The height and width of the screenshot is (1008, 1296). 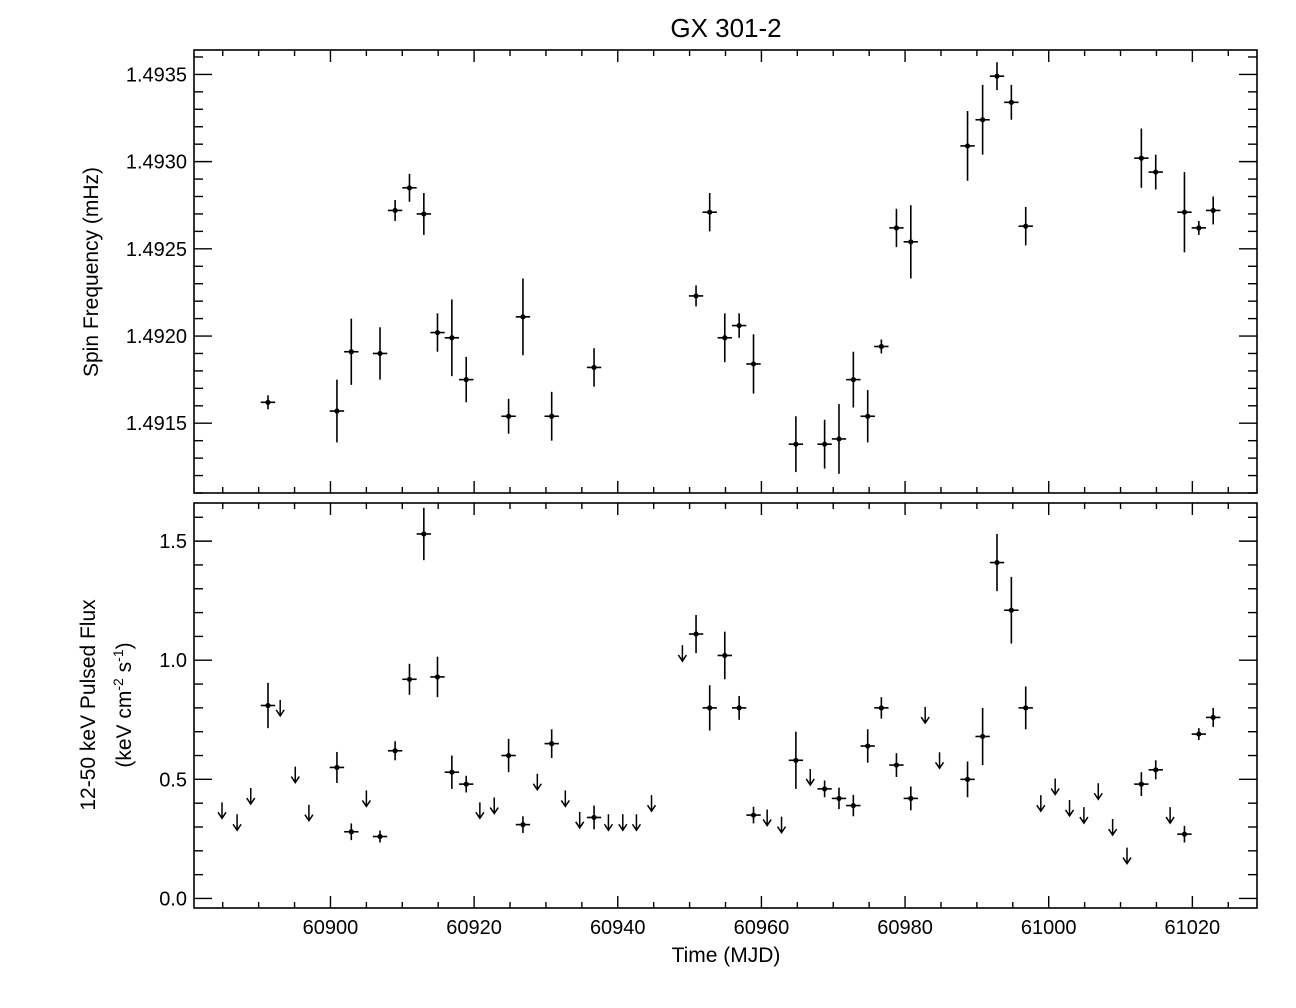 I want to click on pulsed-flux-y-tick-label: 0.0, so click(x=173, y=899).